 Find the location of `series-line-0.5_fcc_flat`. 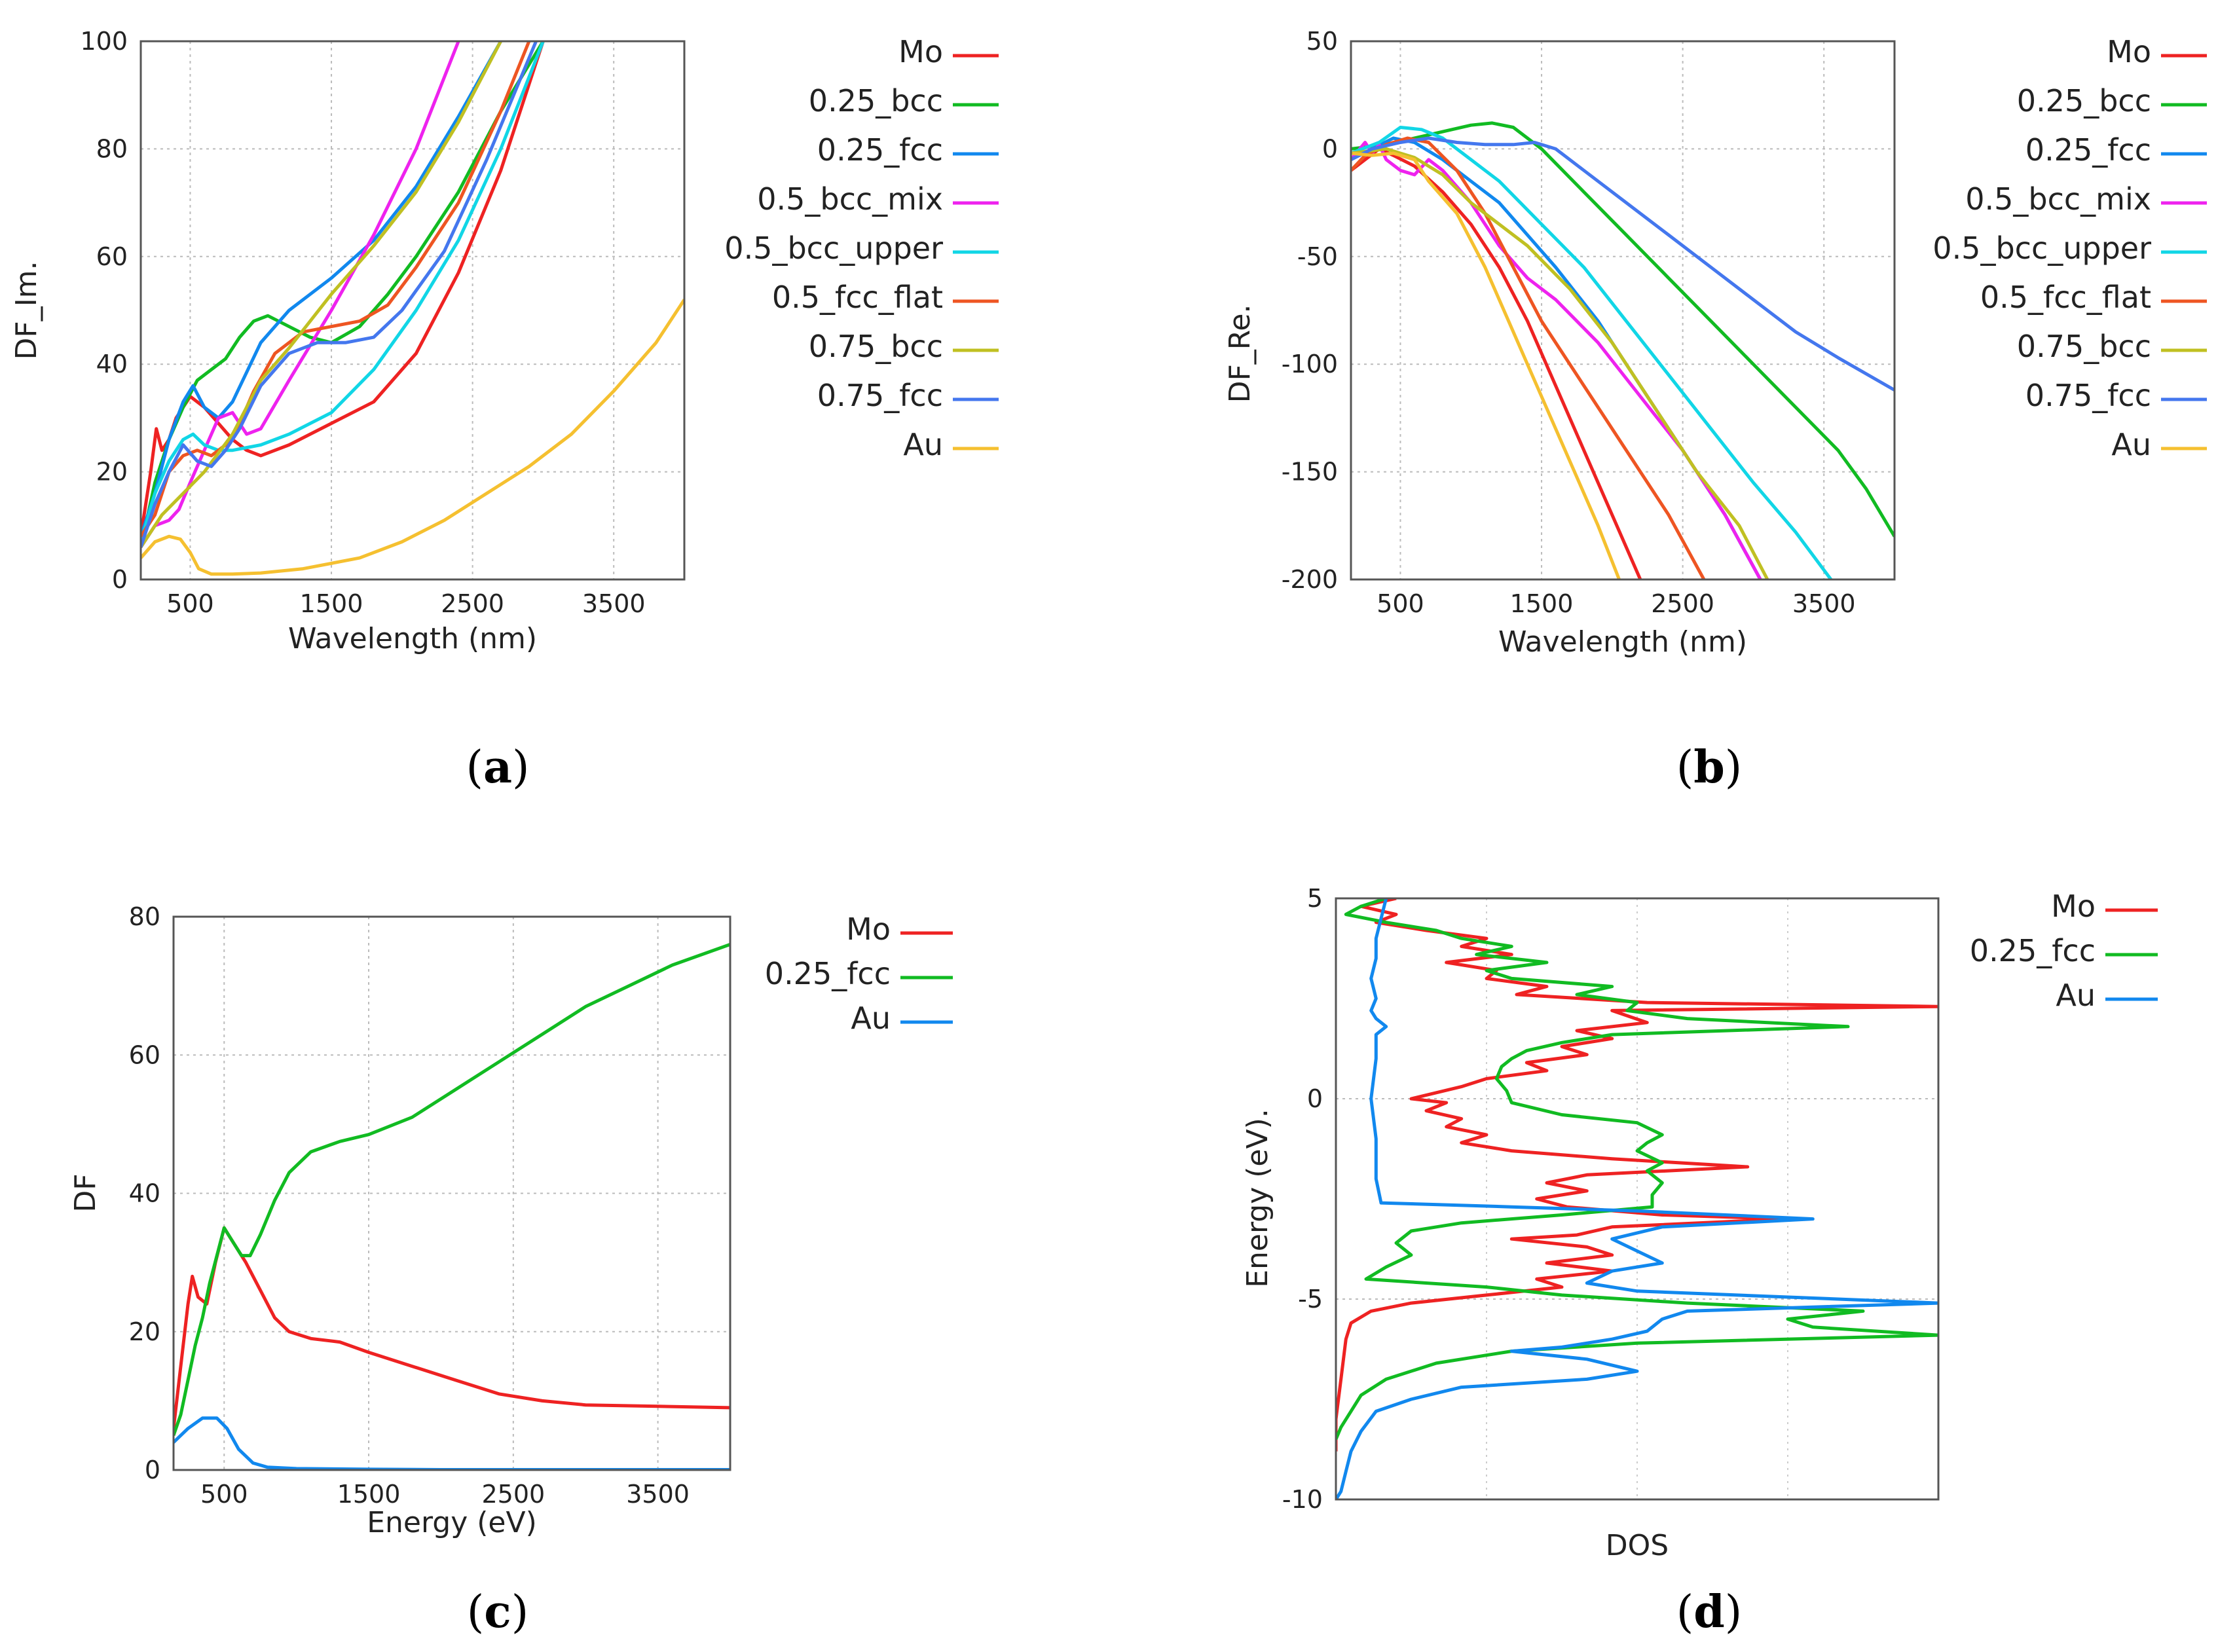

series-line-0.5_fcc_flat is located at coordinates (336, 289).